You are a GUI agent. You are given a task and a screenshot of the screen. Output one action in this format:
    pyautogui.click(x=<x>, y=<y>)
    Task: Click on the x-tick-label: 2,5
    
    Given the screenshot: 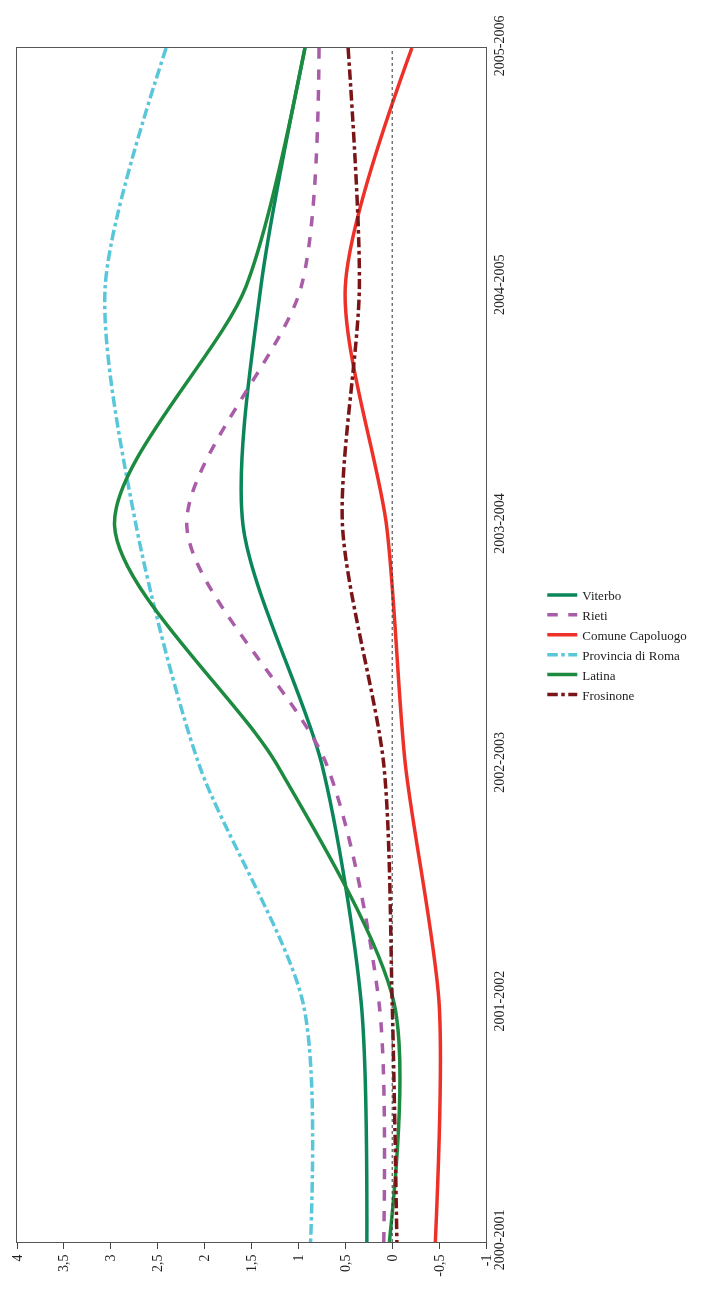 What is the action you would take?
    pyautogui.click(x=158, y=1263)
    